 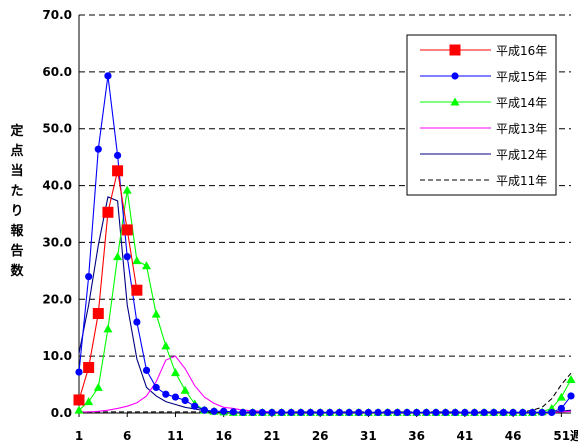 What do you see at coordinates (483, 77) in the screenshot?
I see `legend-item: 平成15年` at bounding box center [483, 77].